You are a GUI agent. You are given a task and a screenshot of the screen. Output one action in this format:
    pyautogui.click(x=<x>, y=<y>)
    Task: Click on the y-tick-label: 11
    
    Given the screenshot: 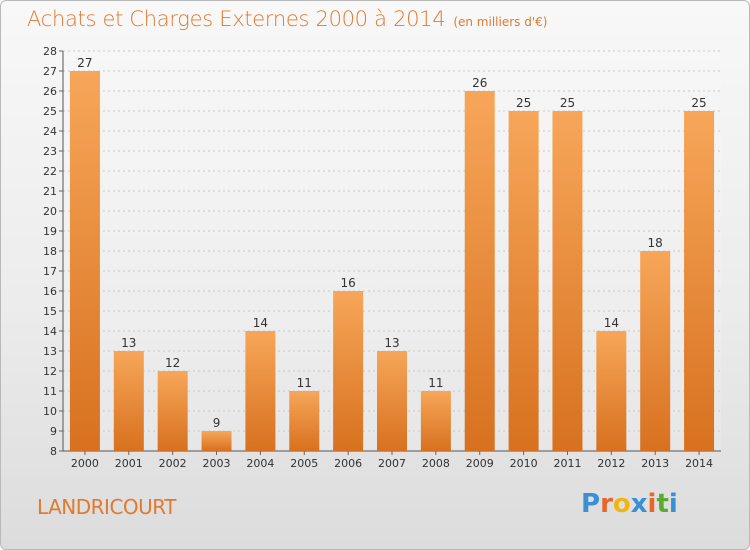 What is the action you would take?
    pyautogui.click(x=50, y=391)
    